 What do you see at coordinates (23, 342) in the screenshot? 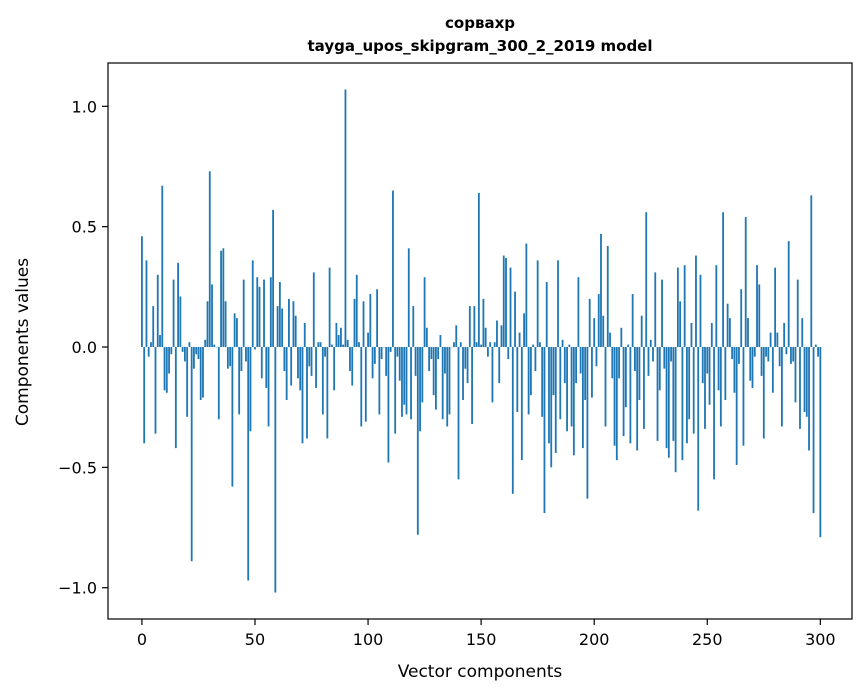
I see `y-axis-label: Components values` at bounding box center [23, 342].